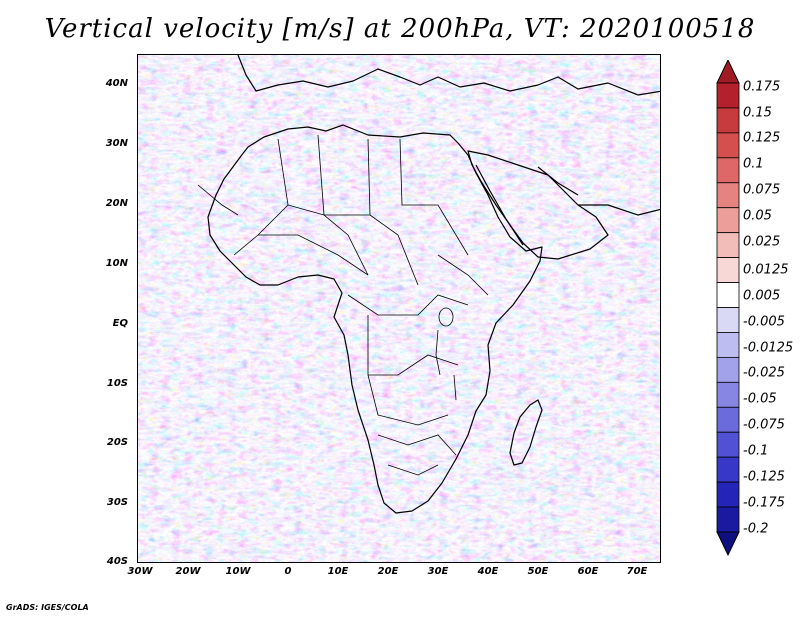  Describe the element at coordinates (238, 571) in the screenshot. I see `lon-label-10w: 10W` at that location.